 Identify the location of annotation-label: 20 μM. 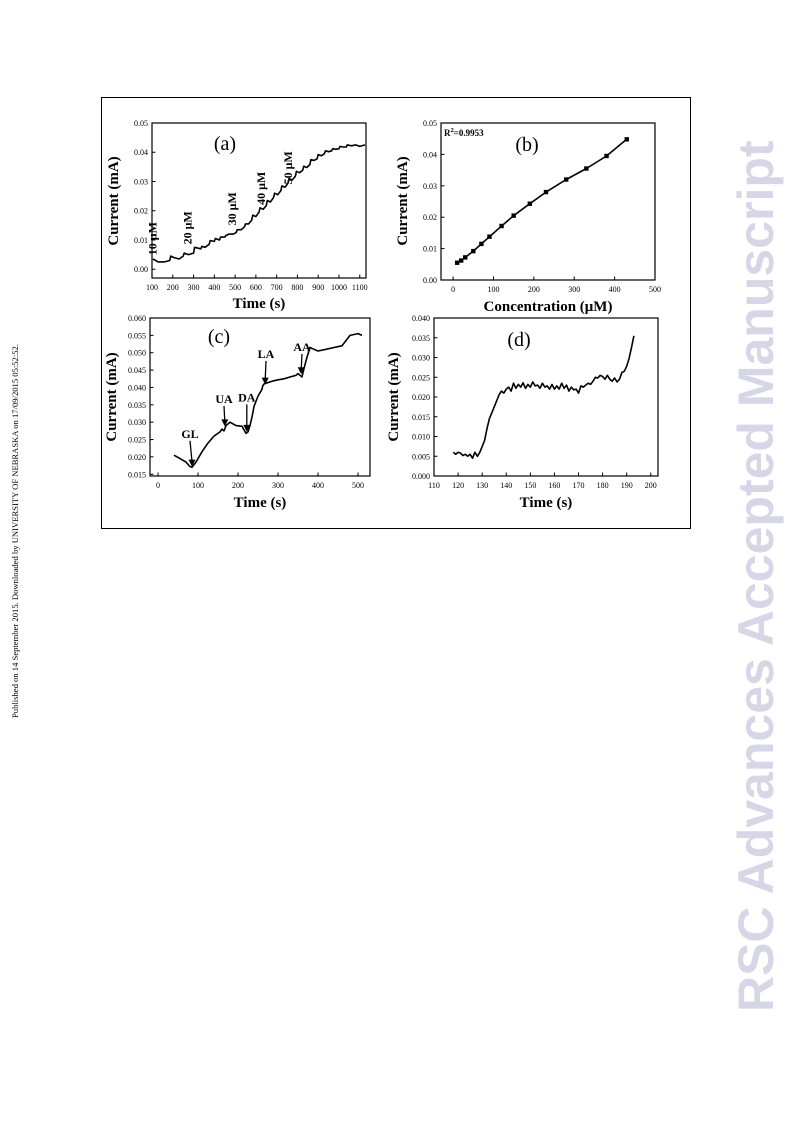
(188, 227).